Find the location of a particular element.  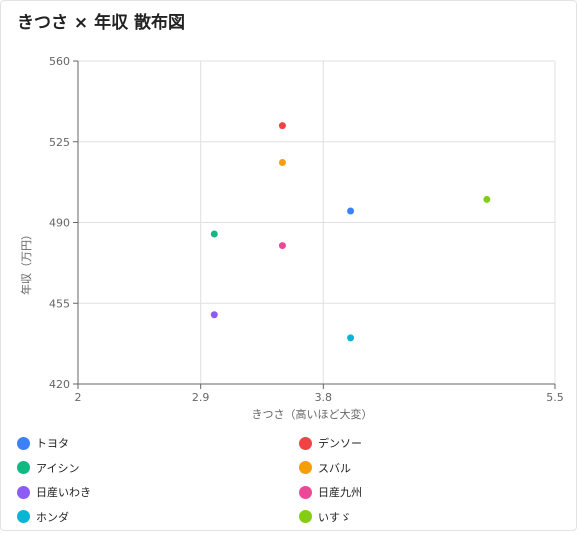

x-tick-label: 2.9 is located at coordinates (201, 397).